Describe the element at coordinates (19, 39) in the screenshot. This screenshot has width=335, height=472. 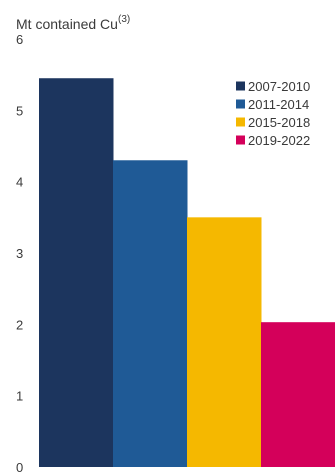
I see `y-tick-label: 6` at that location.